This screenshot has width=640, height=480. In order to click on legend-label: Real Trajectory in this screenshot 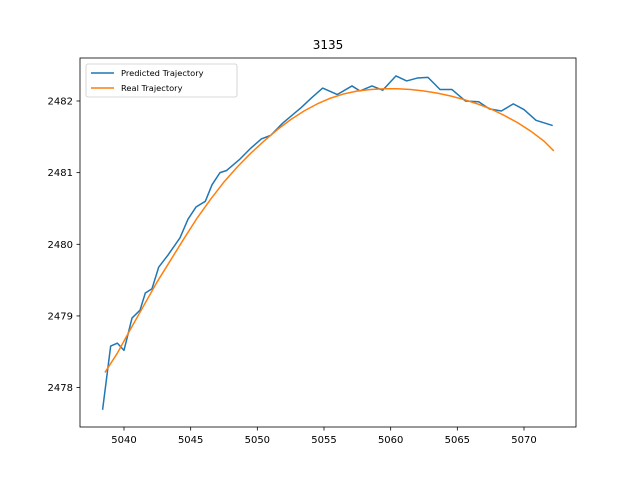, I will do `click(152, 88)`.